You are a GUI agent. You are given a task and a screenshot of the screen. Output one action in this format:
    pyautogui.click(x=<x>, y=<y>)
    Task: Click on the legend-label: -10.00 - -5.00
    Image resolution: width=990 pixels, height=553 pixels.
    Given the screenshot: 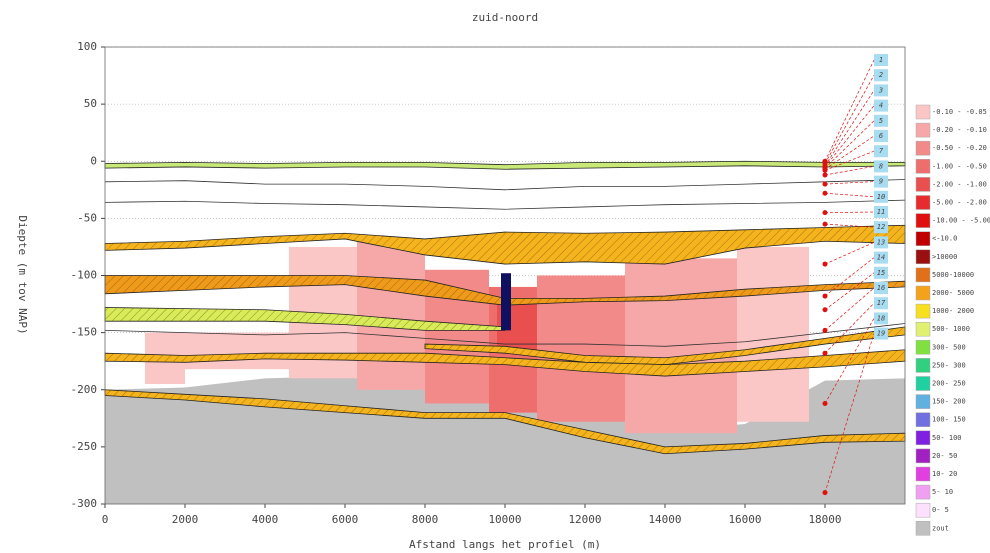 What is the action you would take?
    pyautogui.click(x=961, y=221)
    